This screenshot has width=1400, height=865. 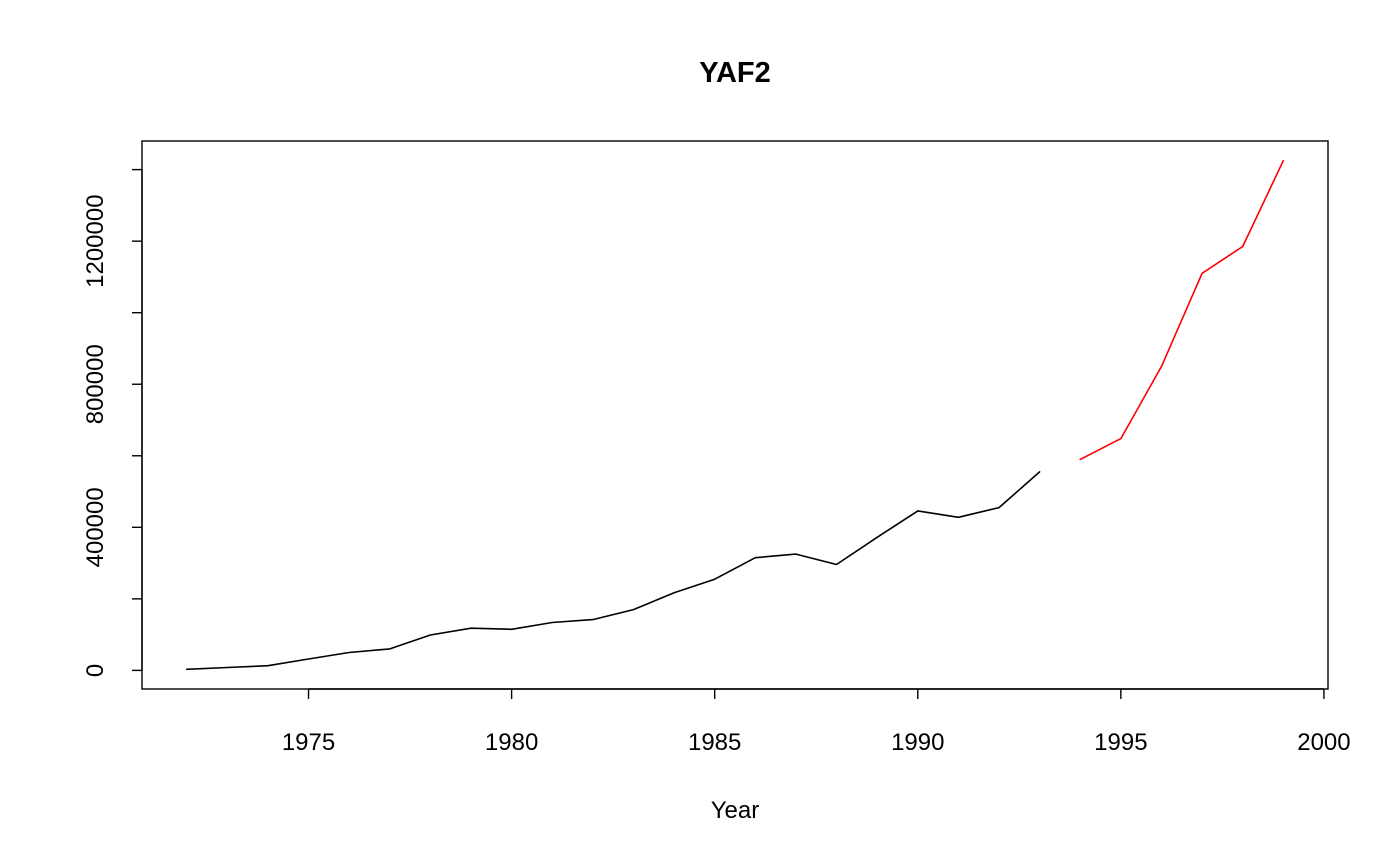 What do you see at coordinates (714, 742) in the screenshot?
I see `x-tick-label: 1985` at bounding box center [714, 742].